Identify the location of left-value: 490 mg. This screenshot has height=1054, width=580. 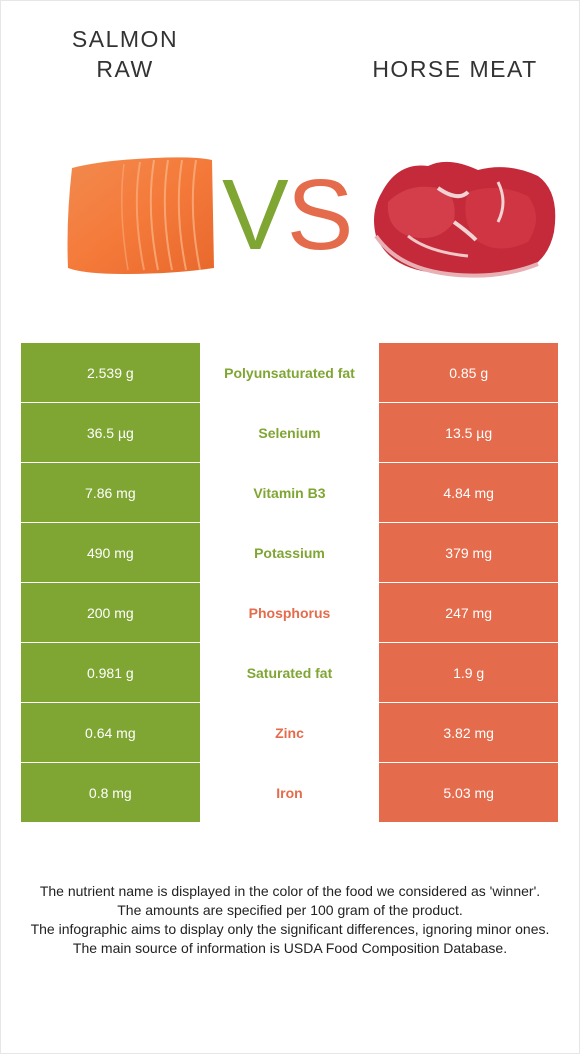
(110, 552).